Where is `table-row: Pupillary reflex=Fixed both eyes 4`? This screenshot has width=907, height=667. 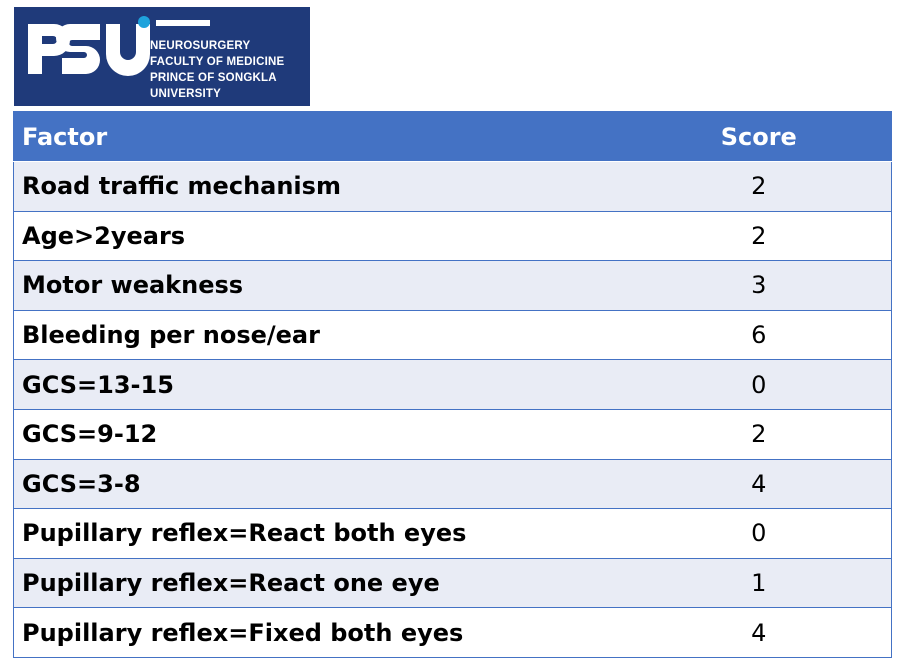
table-row: Pupillary reflex=Fixed both eyes 4 is located at coordinates (452, 632).